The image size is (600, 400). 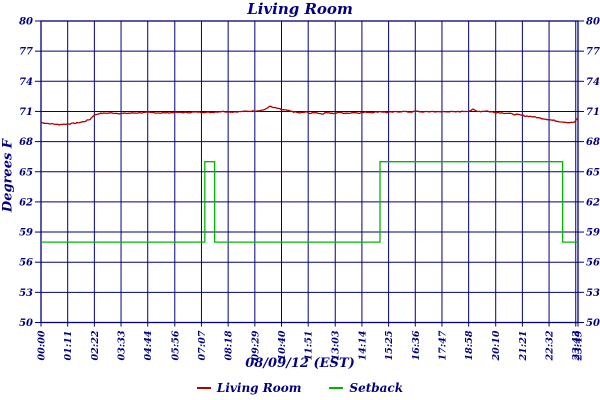 I want to click on x-tick-label: 16:36, so click(x=416, y=345).